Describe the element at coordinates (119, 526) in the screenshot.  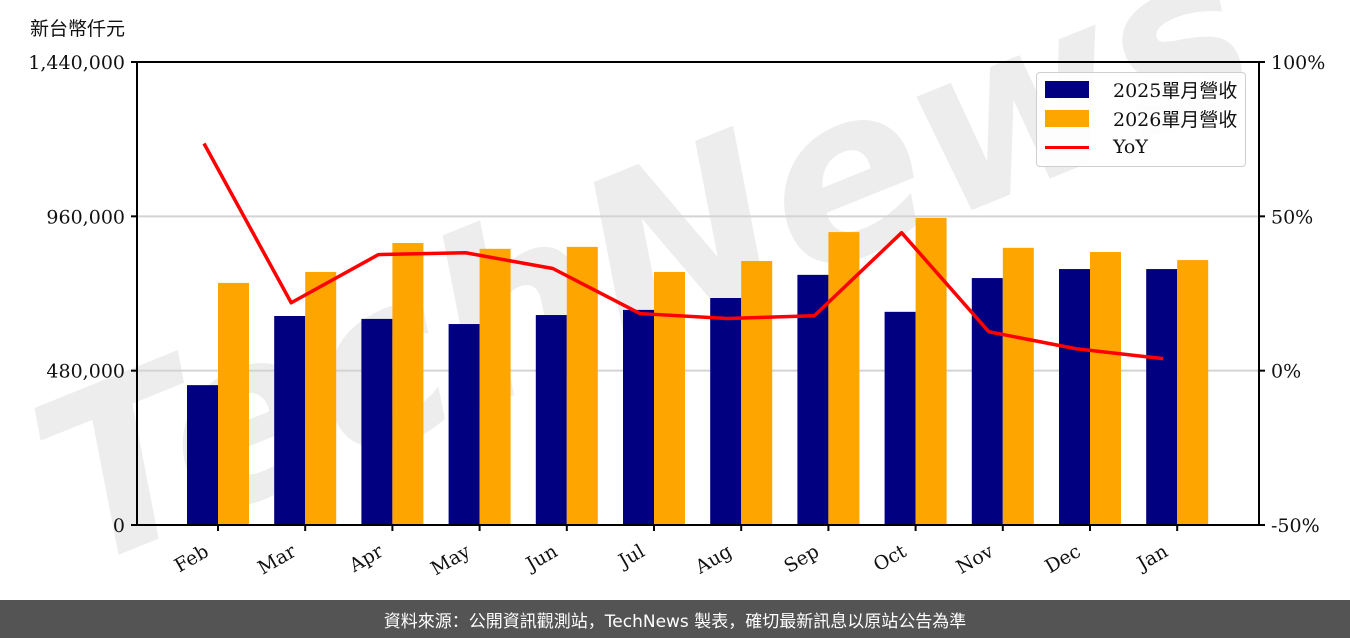
I see `svg-text: 0` at that location.